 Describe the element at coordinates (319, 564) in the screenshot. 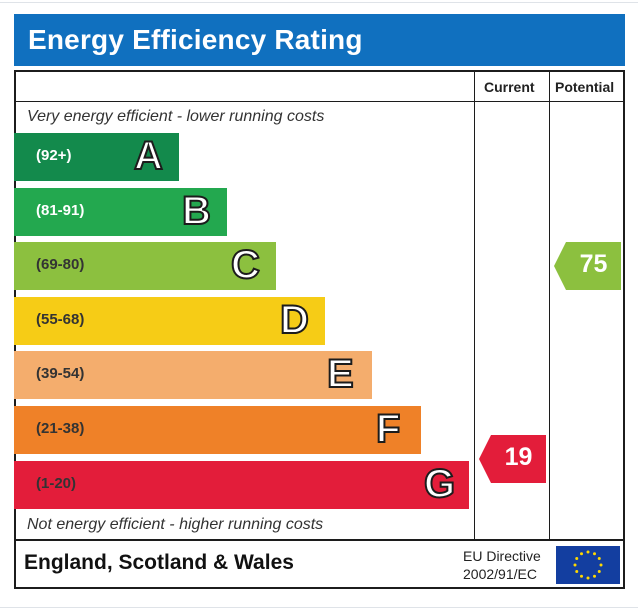

I see `footer-box` at that location.